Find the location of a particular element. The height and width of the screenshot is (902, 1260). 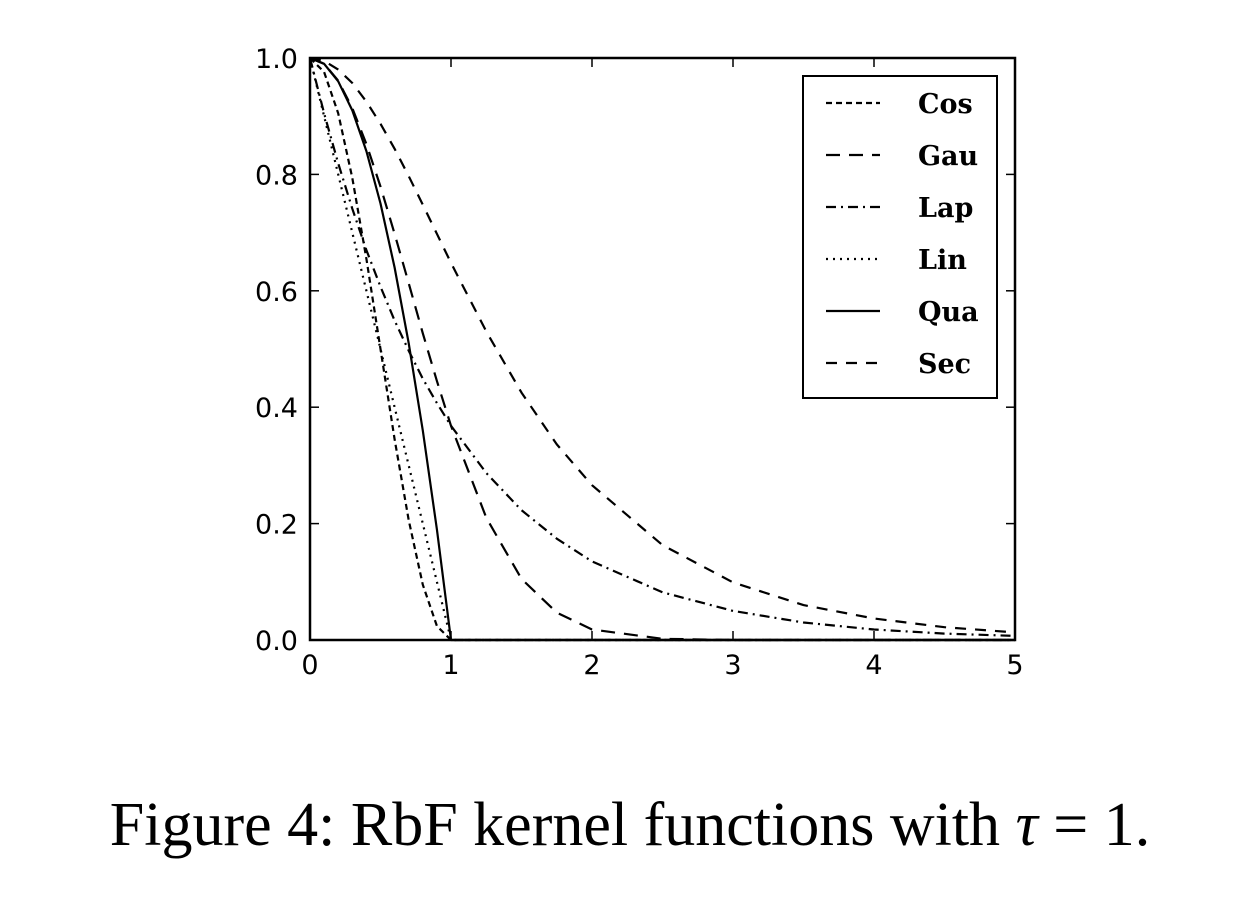

x-tick-label: 4 is located at coordinates (873, 665).